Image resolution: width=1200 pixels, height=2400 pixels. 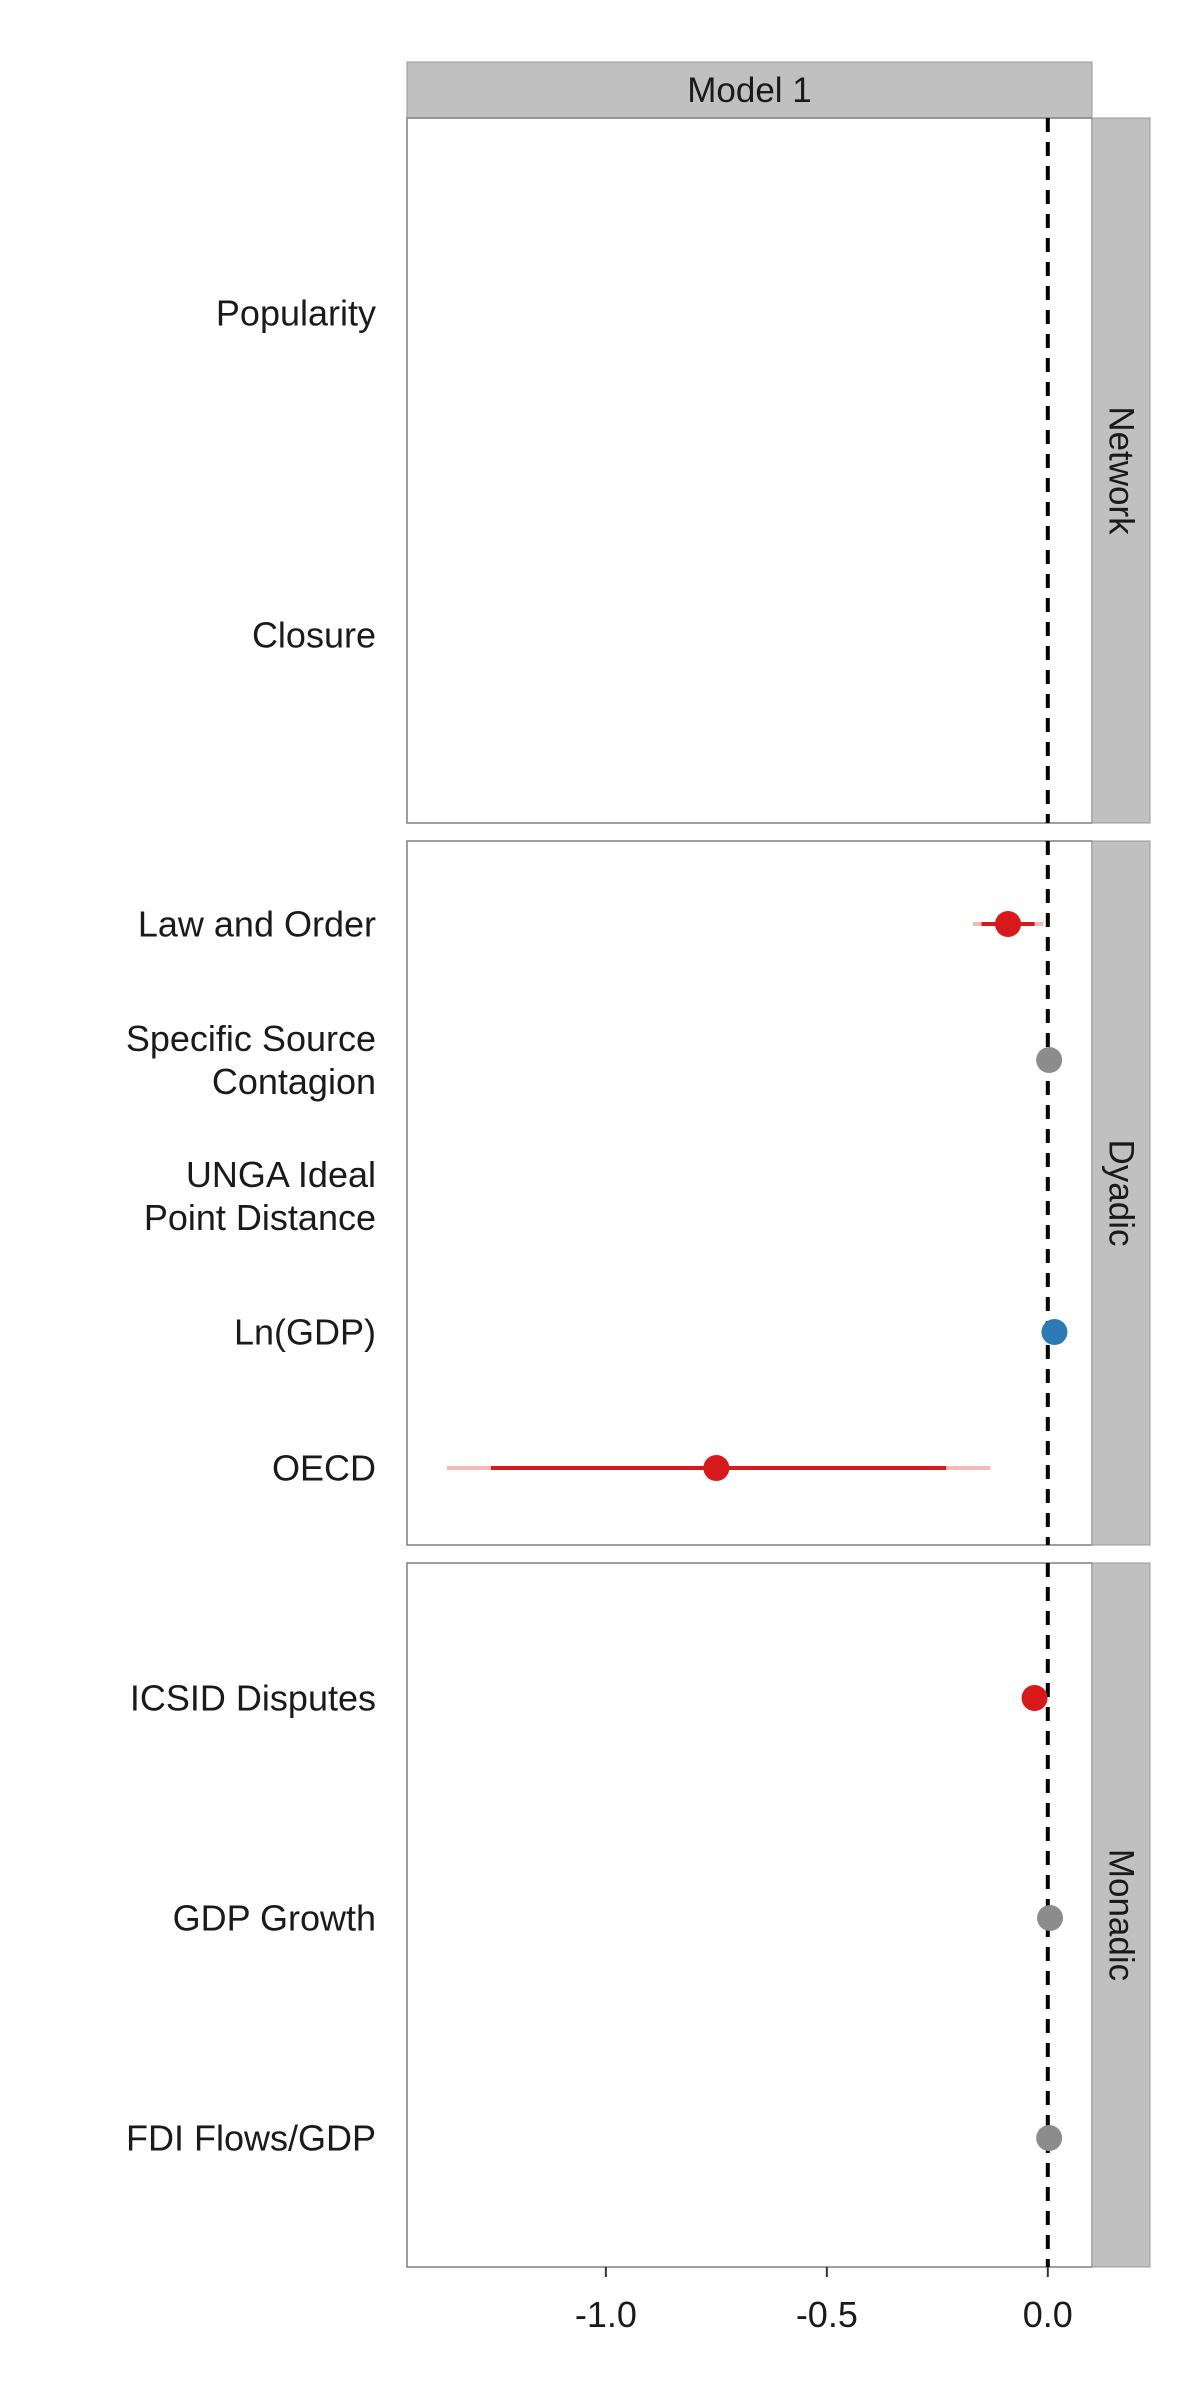 I want to click on row-label: OECD, so click(x=324, y=1468).